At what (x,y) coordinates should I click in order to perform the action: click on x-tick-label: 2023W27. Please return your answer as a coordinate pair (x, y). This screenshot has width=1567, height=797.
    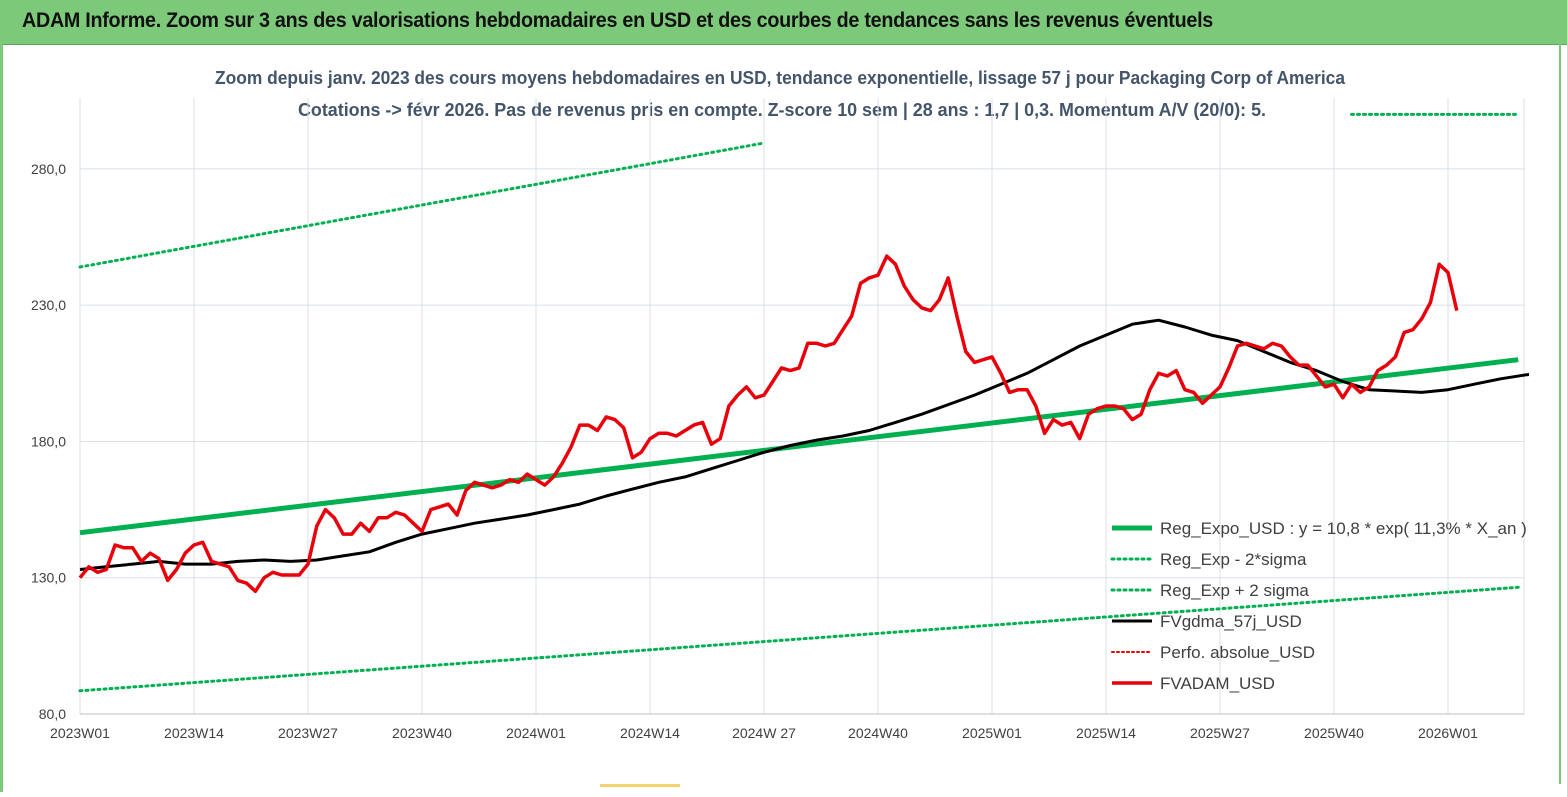
    Looking at the image, I should click on (308, 733).